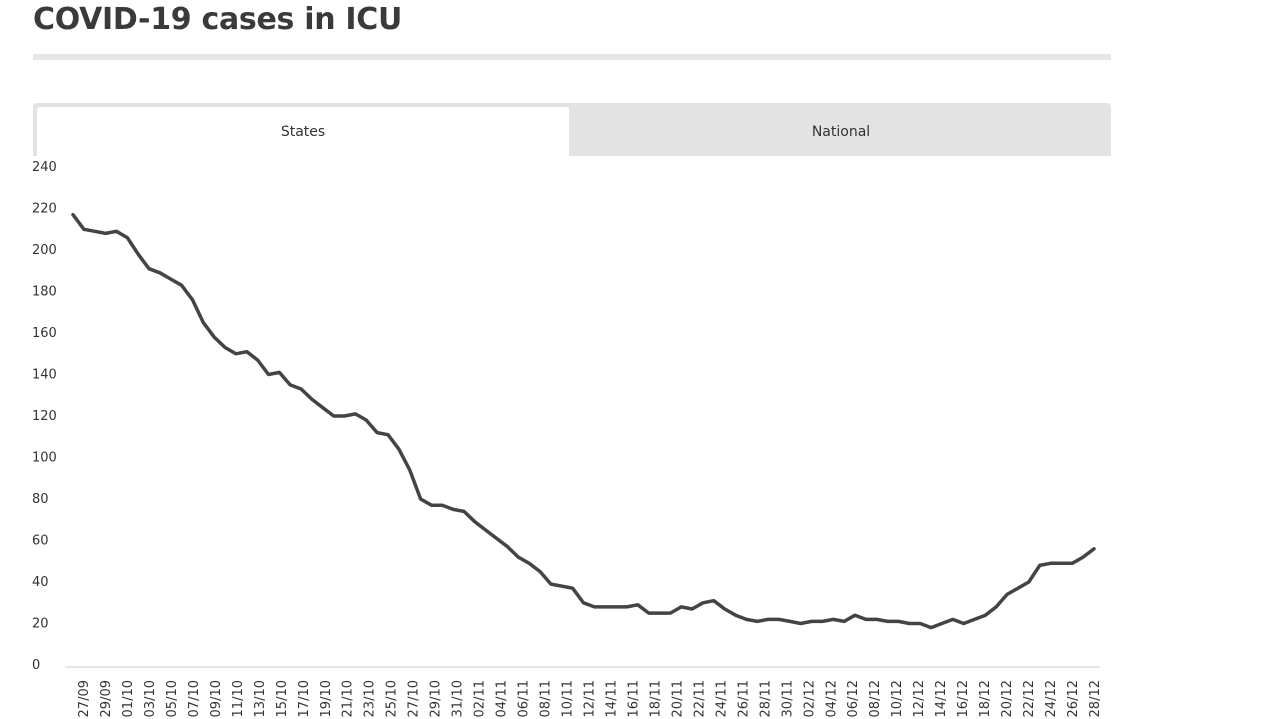 The height and width of the screenshot is (719, 1279). Describe the element at coordinates (436, 698) in the screenshot. I see `x-tick-label: 29/10` at that location.